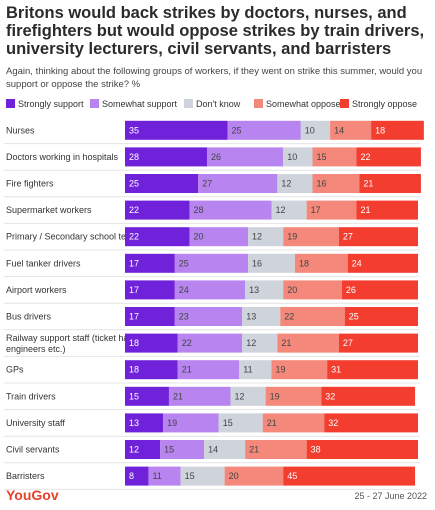 The image size is (435, 510). Describe the element at coordinates (43, 263) in the screenshot. I see `category-label: Fuel tanker drivers` at that location.